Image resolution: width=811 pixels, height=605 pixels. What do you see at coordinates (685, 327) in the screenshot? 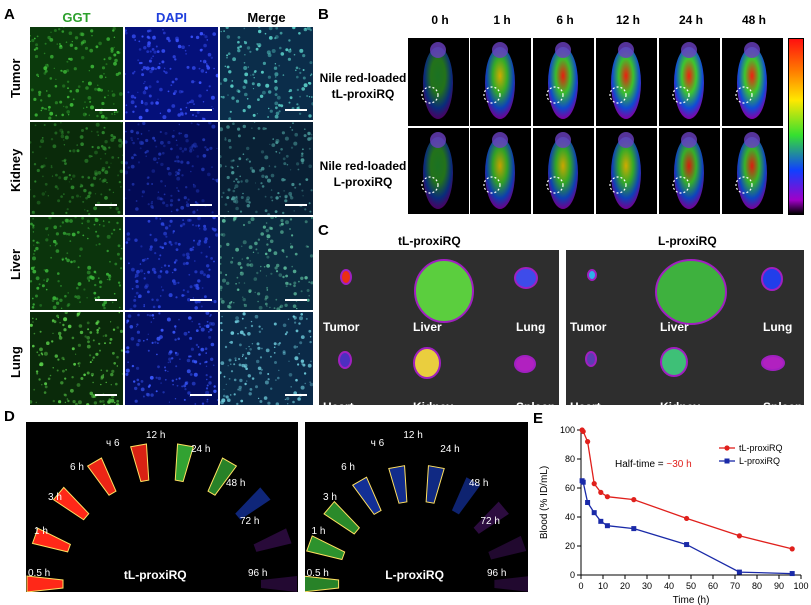
I see `organ-panel-2: Tumor Liver Lung Heart Kidney Spleen` at bounding box center [685, 327].